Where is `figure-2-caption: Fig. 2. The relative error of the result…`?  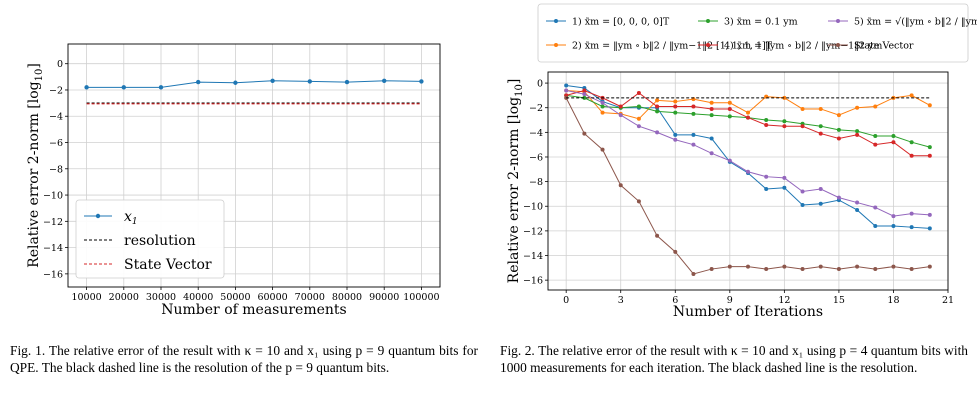
figure-2-caption: Fig. 2. The relative error of the result… is located at coordinates (734, 359).